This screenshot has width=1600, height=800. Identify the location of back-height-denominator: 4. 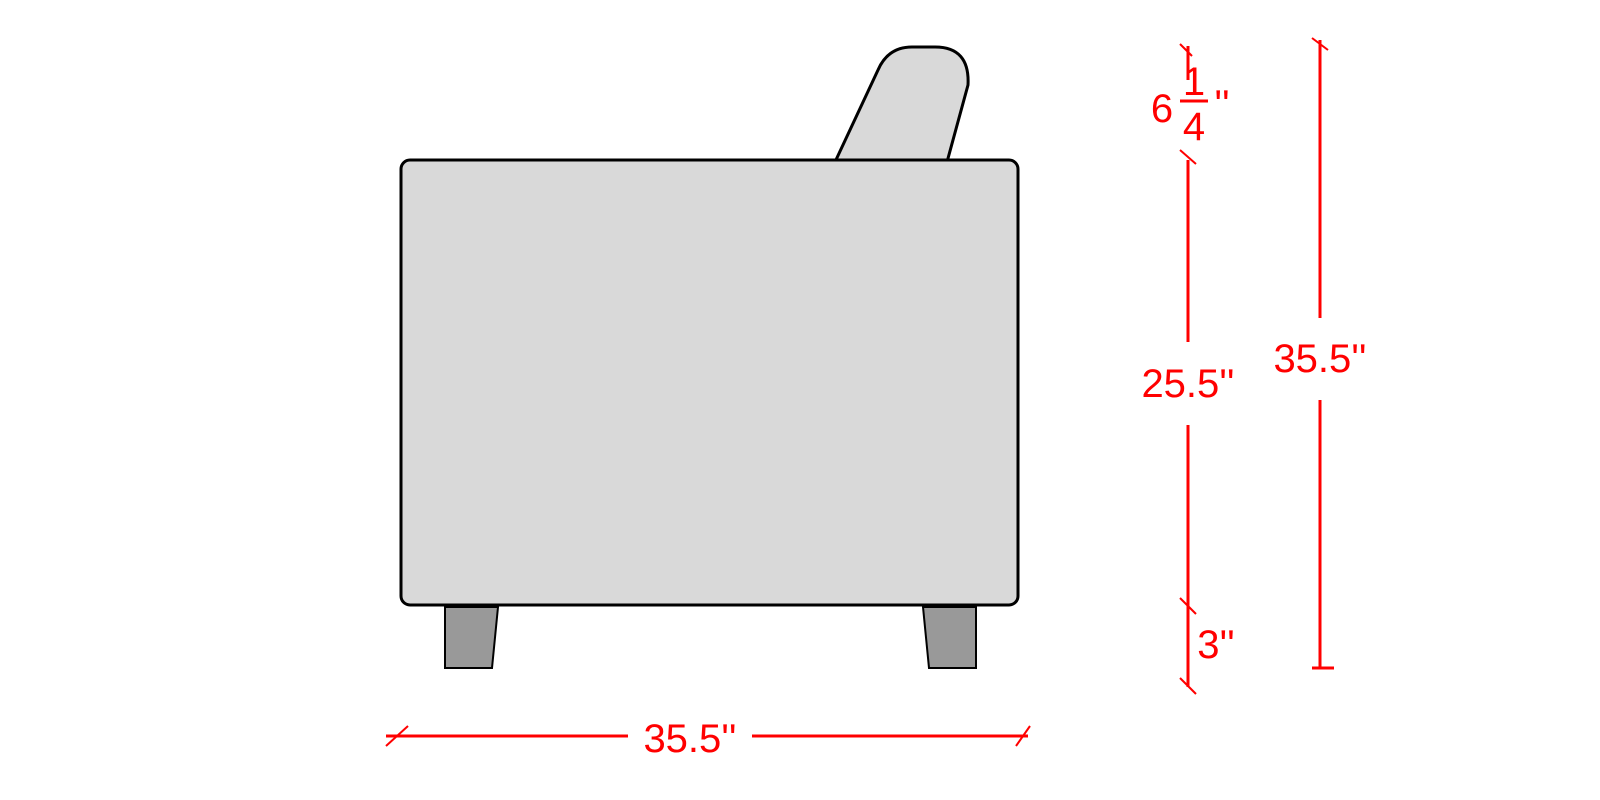
(1194, 127).